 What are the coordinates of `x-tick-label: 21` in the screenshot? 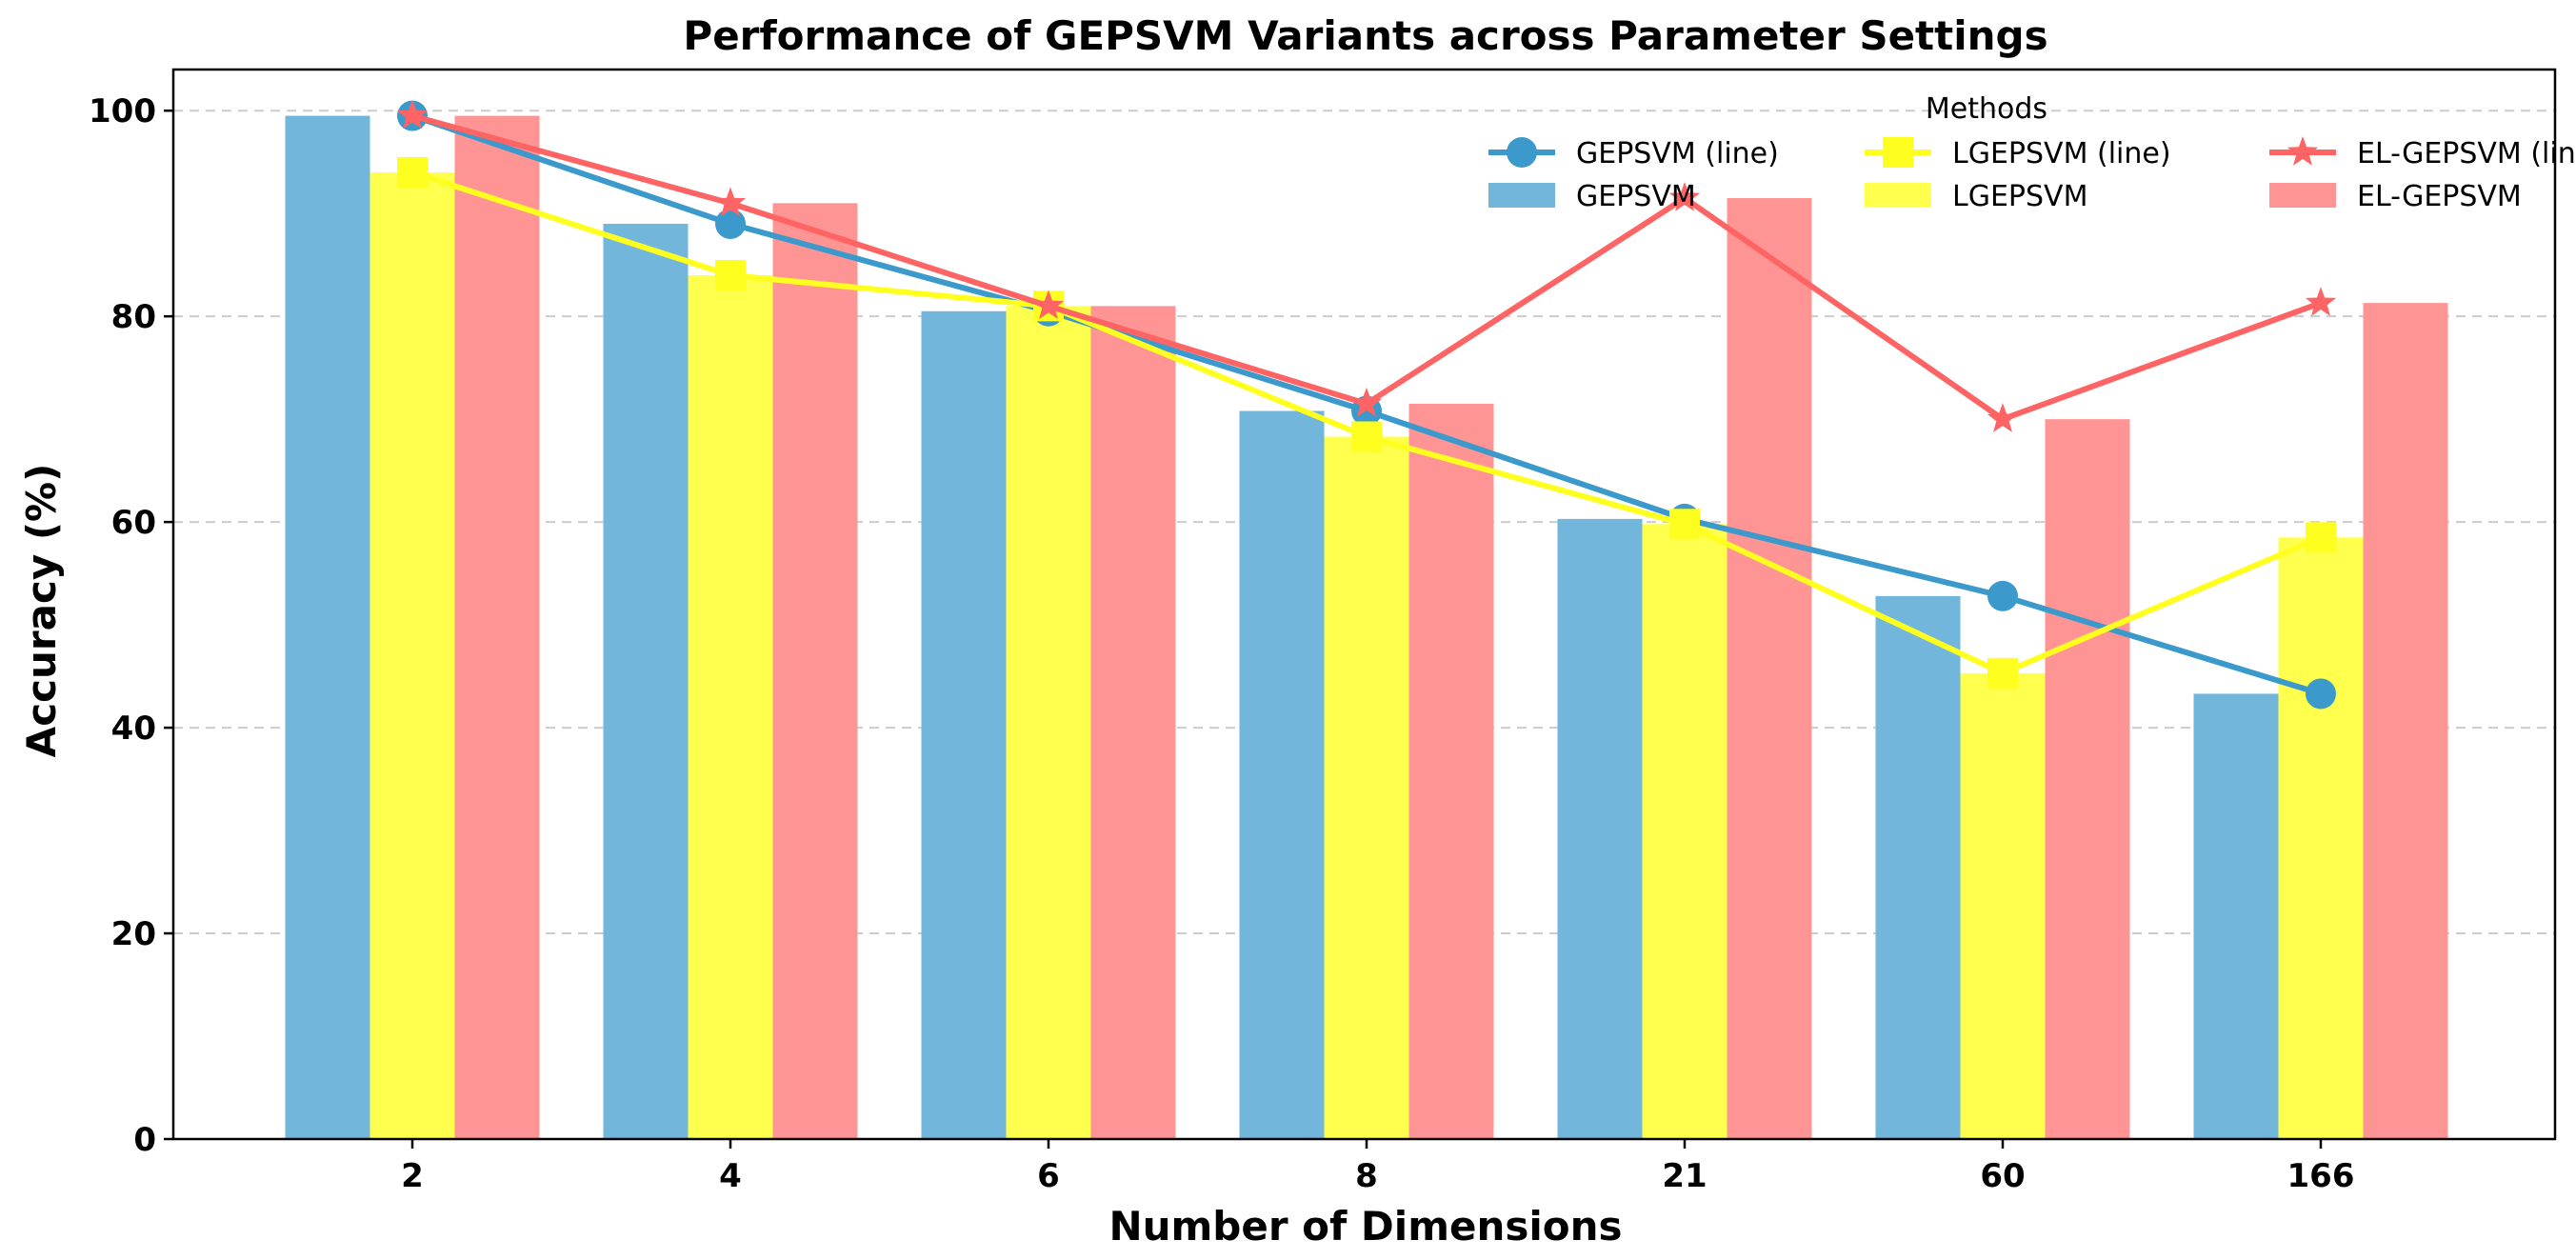 It's located at (1684, 1176).